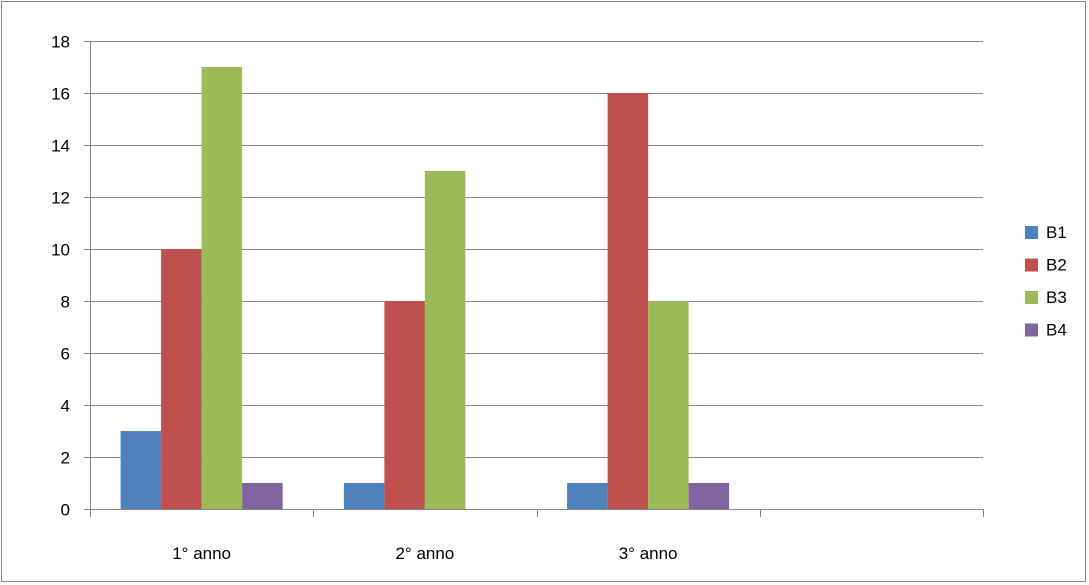  Describe the element at coordinates (65, 406) in the screenshot. I see `y-tick-label: 4` at that location.